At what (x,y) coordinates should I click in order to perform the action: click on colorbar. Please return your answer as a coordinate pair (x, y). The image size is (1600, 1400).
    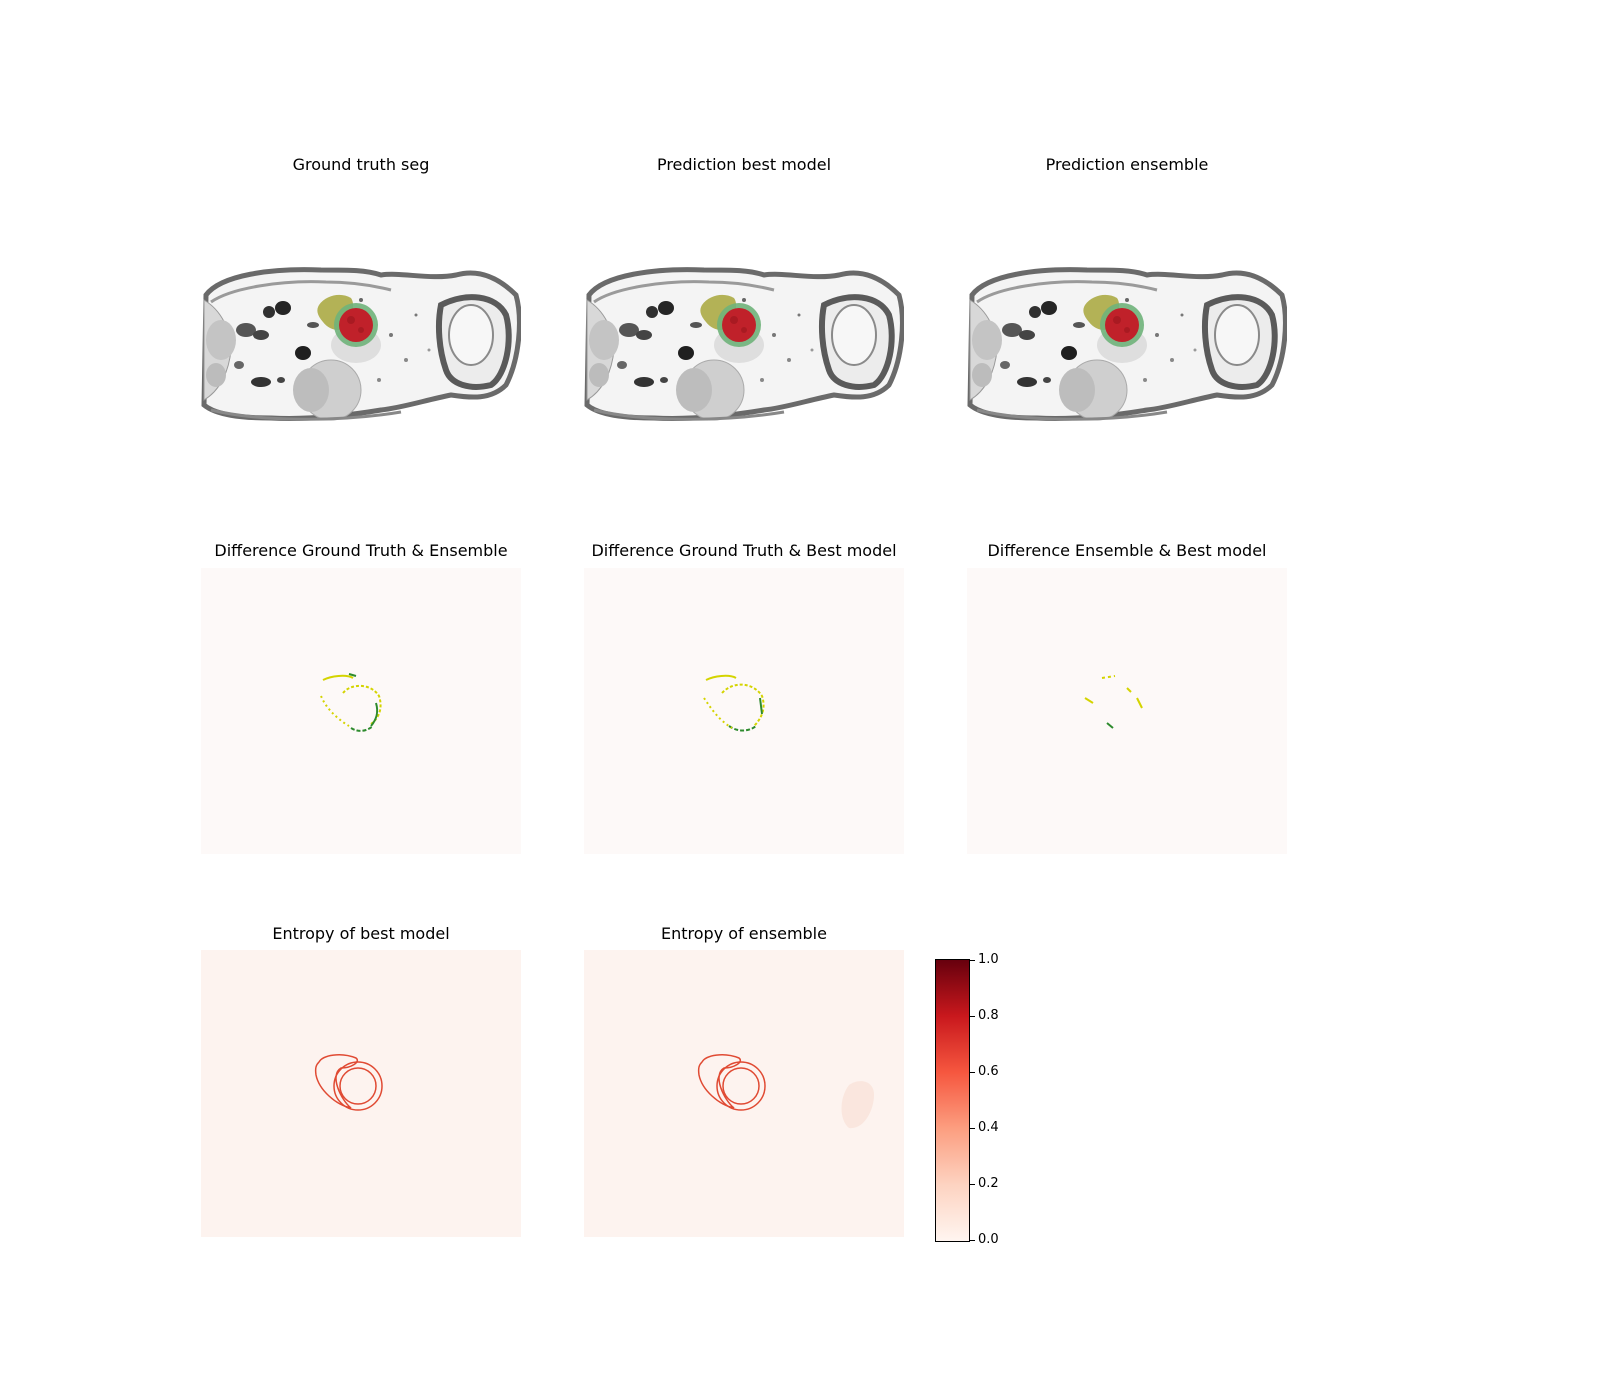
    Looking at the image, I should click on (952, 1100).